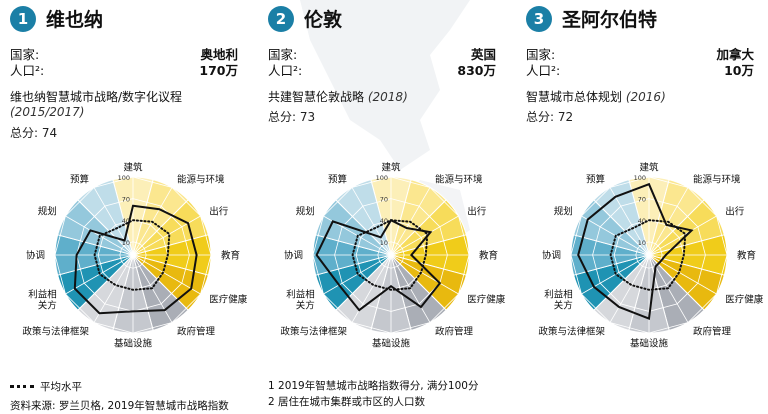 This screenshot has width=768, height=414. I want to click on population-value: 170万, so click(218, 70).